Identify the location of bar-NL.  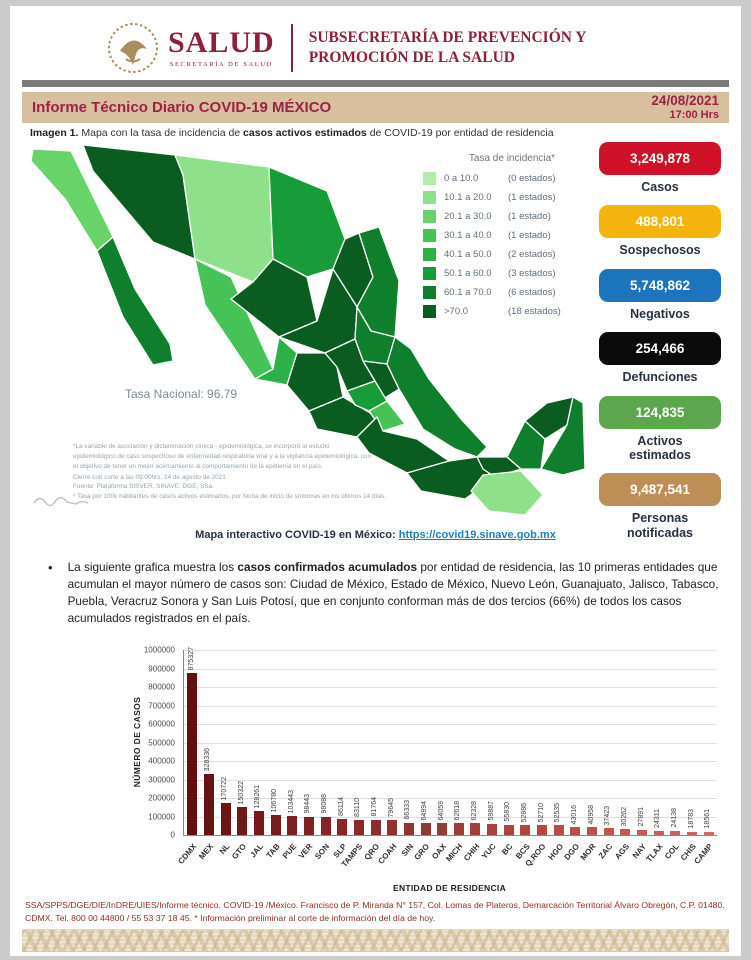
(225, 819).